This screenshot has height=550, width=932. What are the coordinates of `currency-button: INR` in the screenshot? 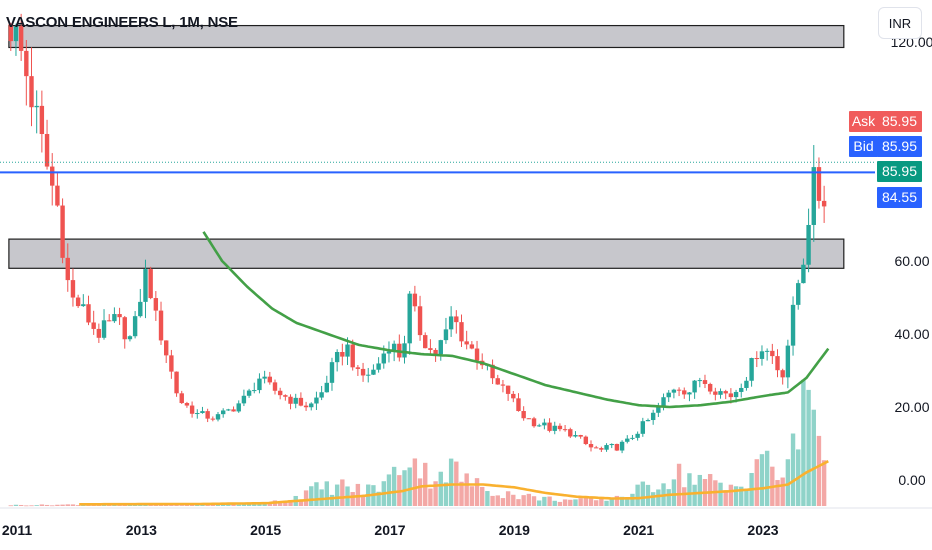 It's located at (900, 23).